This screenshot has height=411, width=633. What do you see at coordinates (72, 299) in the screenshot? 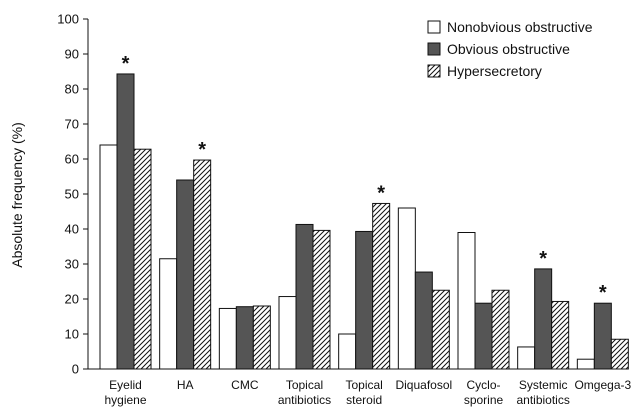
I see `y-tick-label: 20` at bounding box center [72, 299].